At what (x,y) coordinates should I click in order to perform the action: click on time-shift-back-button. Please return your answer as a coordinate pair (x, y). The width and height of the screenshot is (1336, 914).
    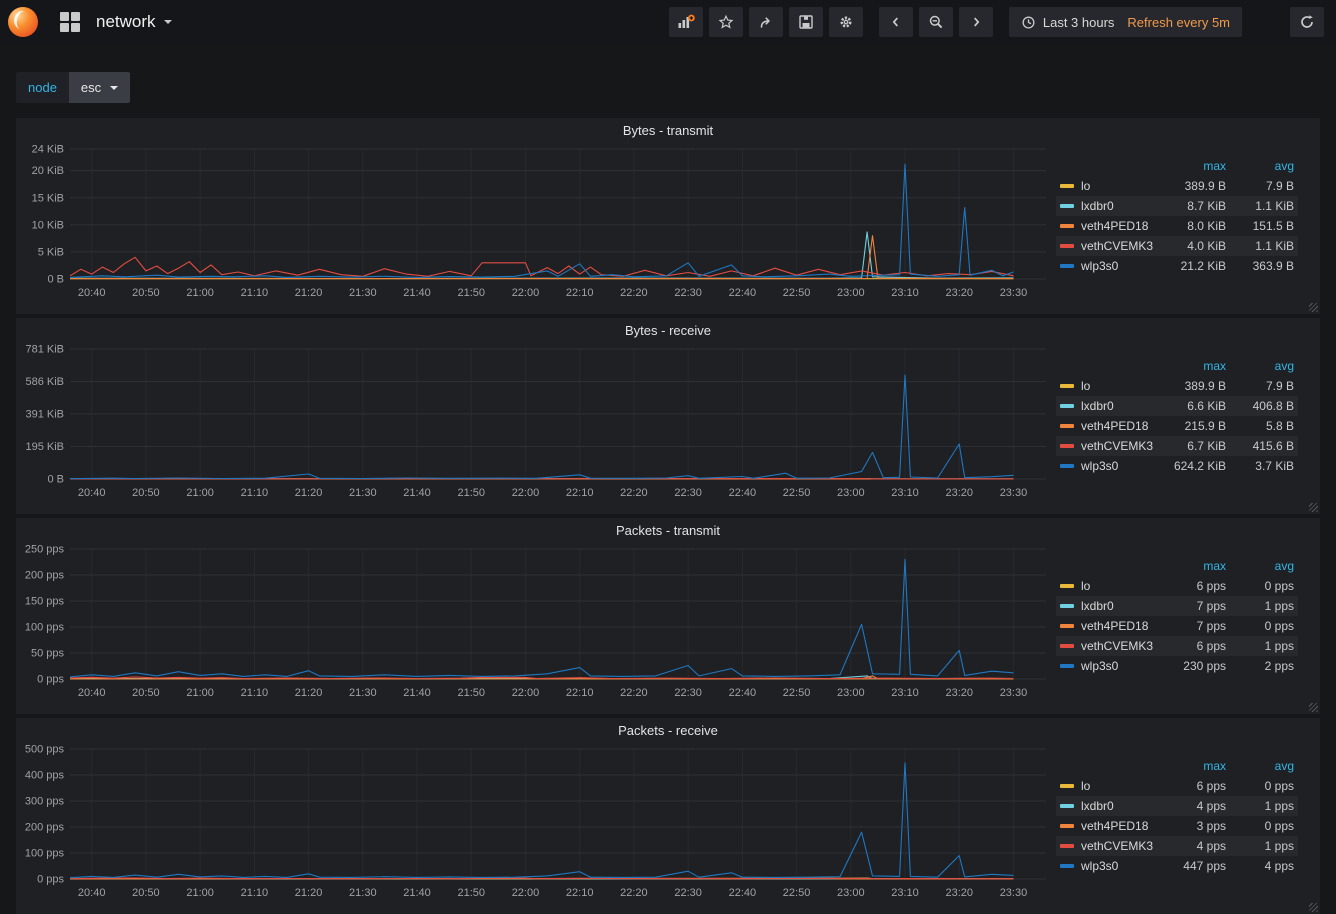
    Looking at the image, I should click on (895, 22).